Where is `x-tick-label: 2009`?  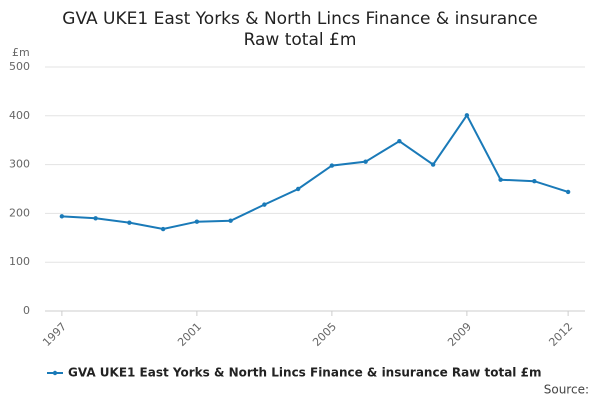 x-tick-label: 2009 is located at coordinates (459, 334).